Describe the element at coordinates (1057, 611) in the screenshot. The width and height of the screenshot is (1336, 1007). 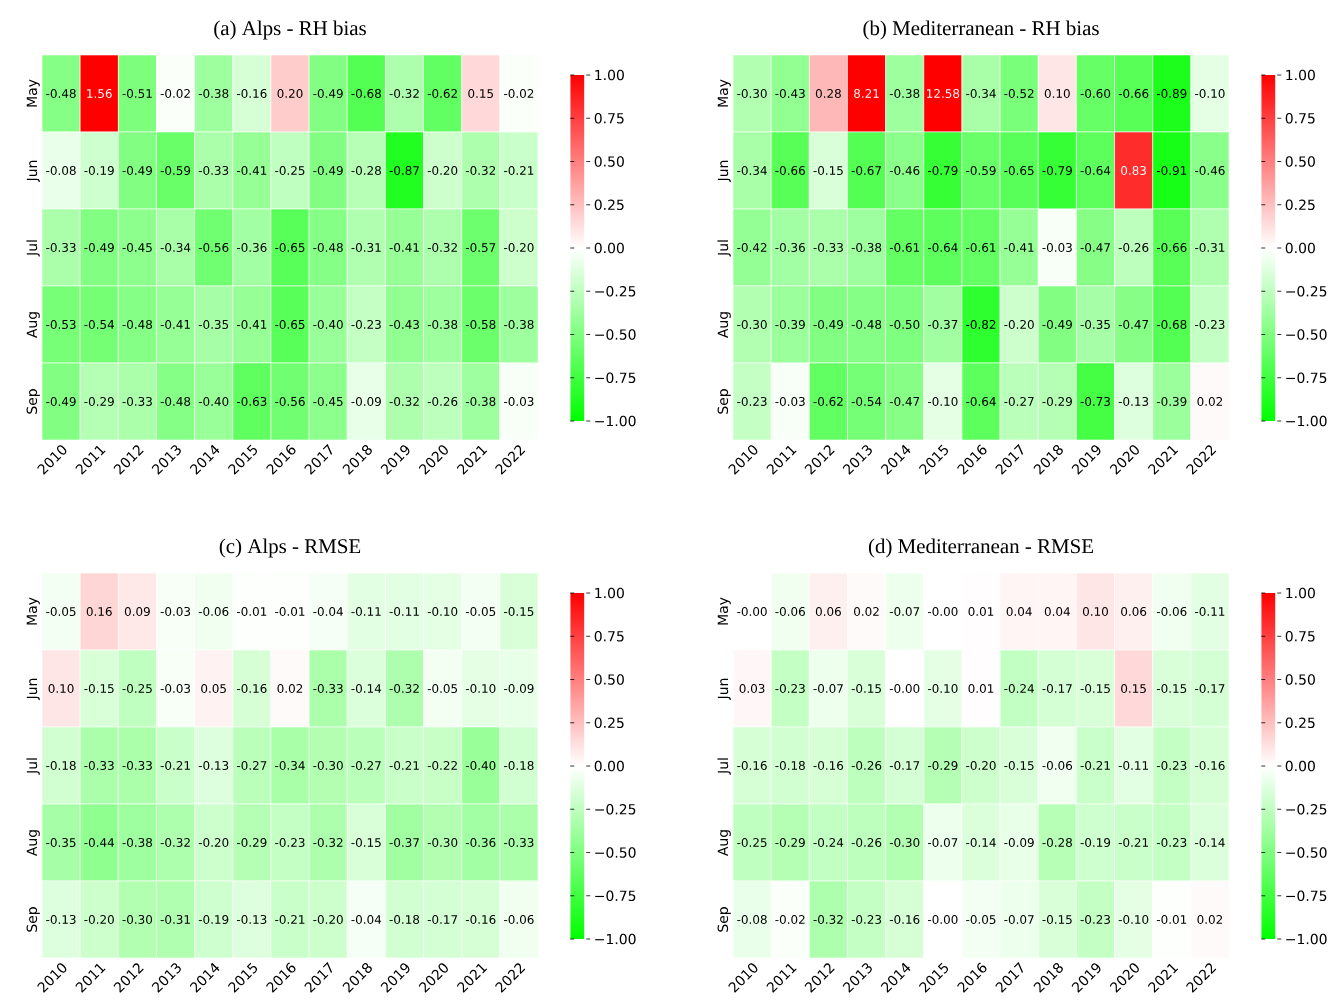
I see `data-label: 0.04` at that location.